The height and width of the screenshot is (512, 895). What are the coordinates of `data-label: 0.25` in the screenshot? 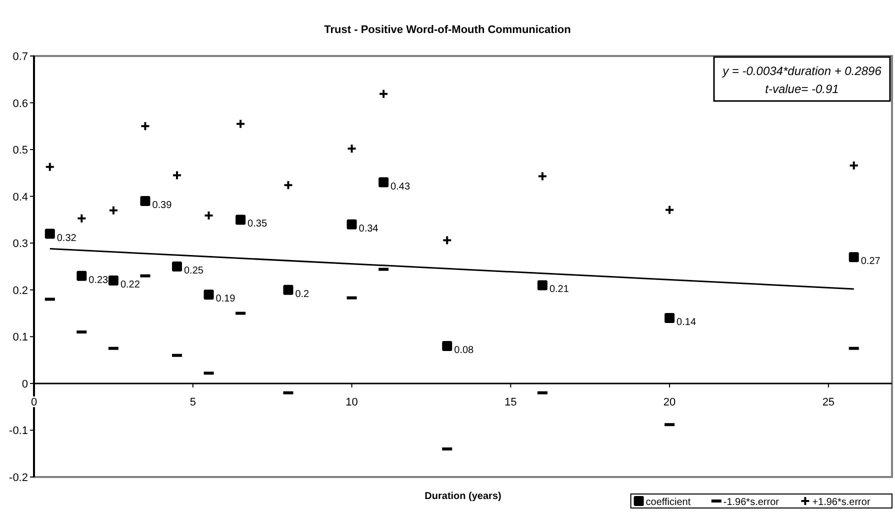 It's located at (194, 271).